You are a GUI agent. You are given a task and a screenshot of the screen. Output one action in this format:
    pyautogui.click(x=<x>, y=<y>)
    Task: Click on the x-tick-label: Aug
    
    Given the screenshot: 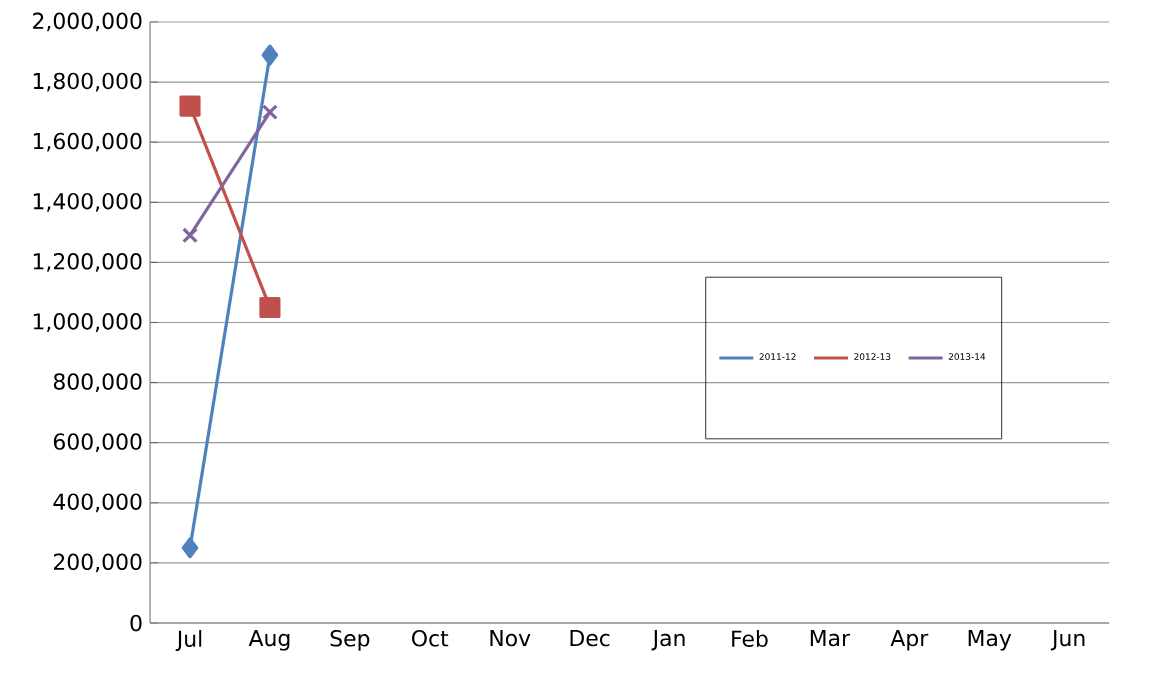 What is the action you would take?
    pyautogui.click(x=269, y=640)
    